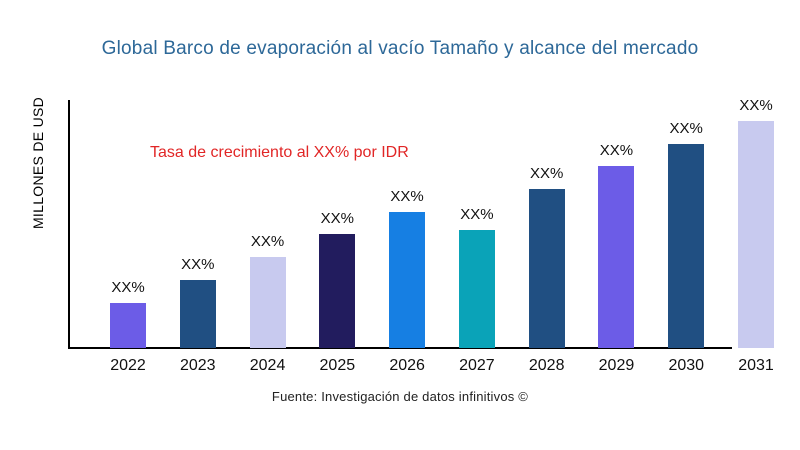 The image size is (800, 450). I want to click on bar-2027, so click(476, 289).